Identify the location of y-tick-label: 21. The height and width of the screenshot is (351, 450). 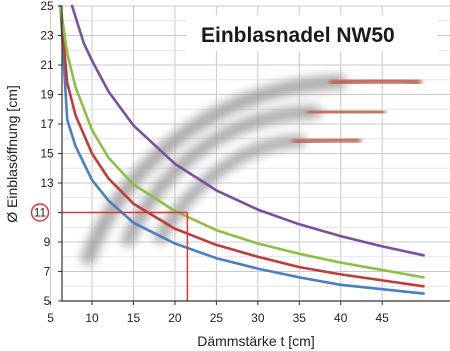
(47, 65).